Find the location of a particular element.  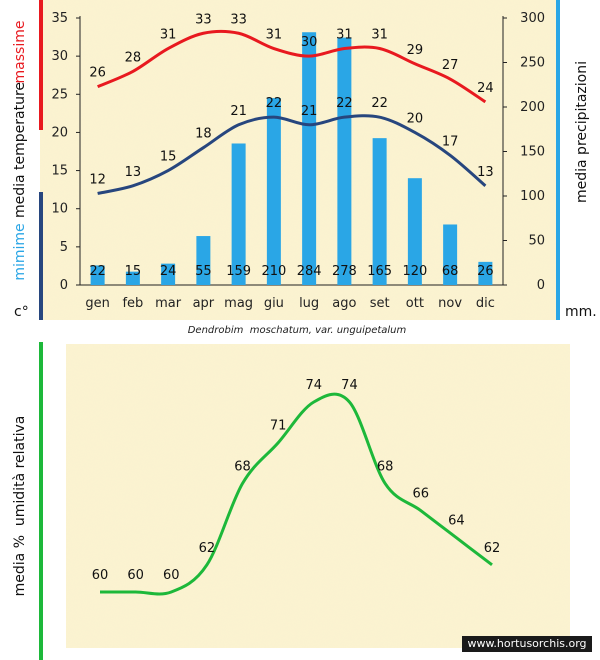

precipitation-labels: 22 15 24 55 159 210 284 278 165 120 68 26 is located at coordinates (291, 271).